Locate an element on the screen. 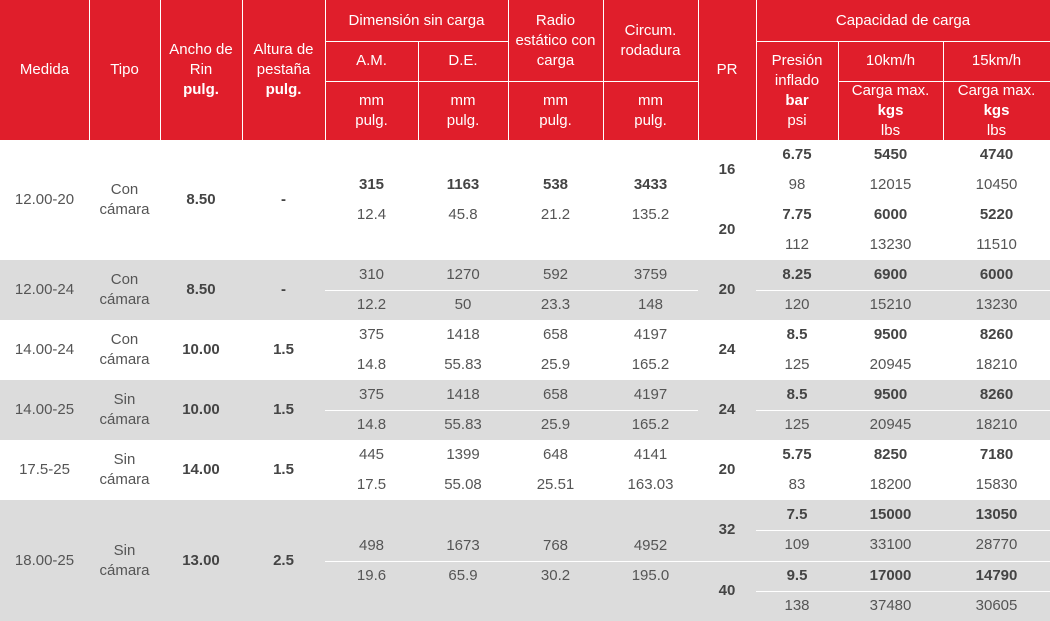 The image size is (1050, 621). cell-text: Sin is located at coordinates (124, 399).